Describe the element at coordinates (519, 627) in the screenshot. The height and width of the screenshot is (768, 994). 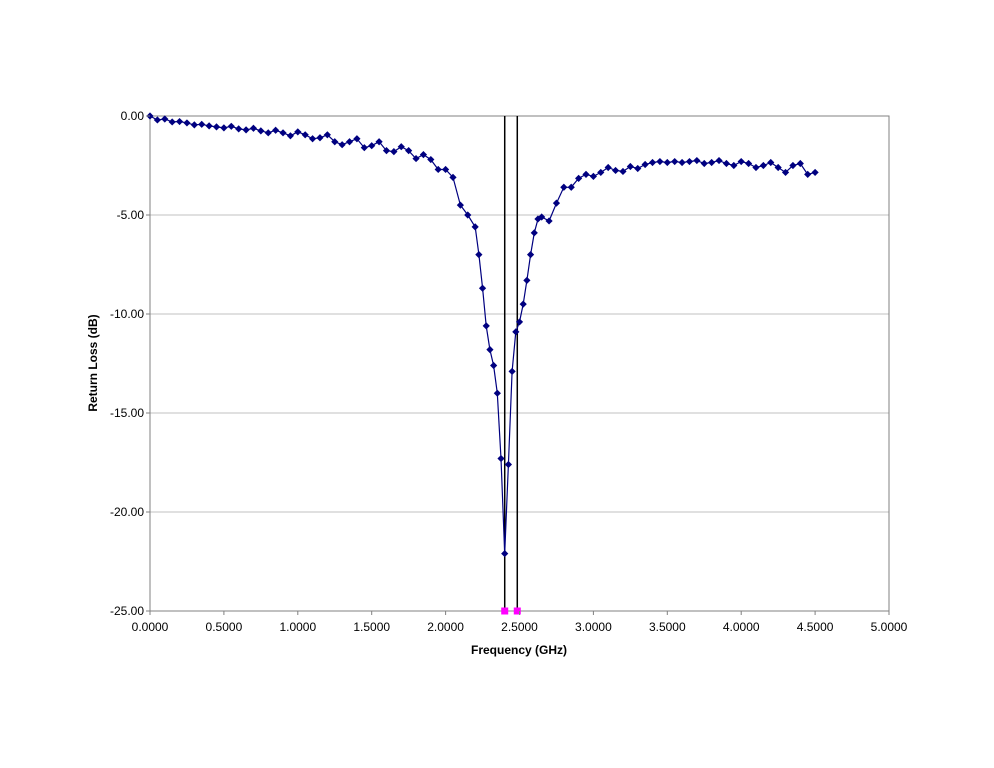
I see `x-tick-label: 2.5000` at that location.